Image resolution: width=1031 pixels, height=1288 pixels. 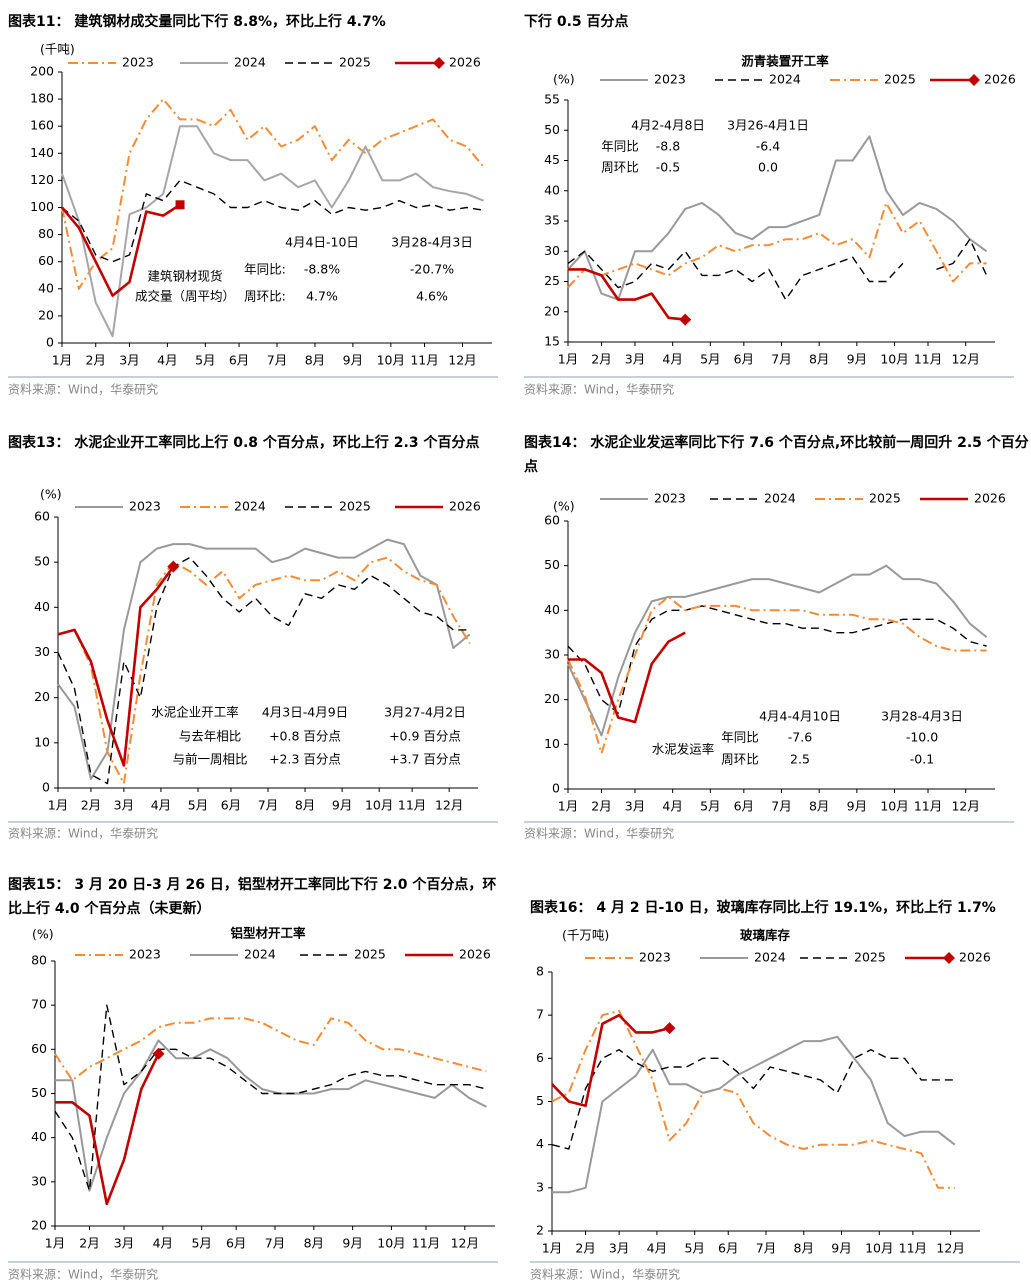 What do you see at coordinates (265, 296) in the screenshot?
I see `annotation-cell: 周环比:` at bounding box center [265, 296].